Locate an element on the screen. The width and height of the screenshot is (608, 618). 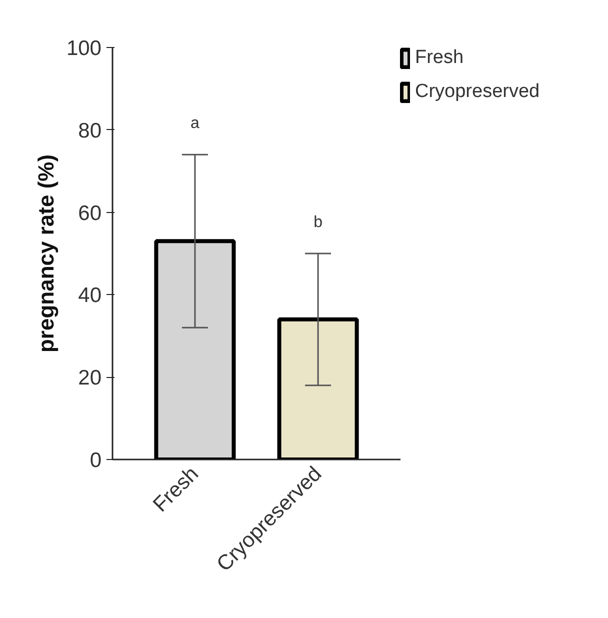
y-tick-label: 0 is located at coordinates (96, 460).